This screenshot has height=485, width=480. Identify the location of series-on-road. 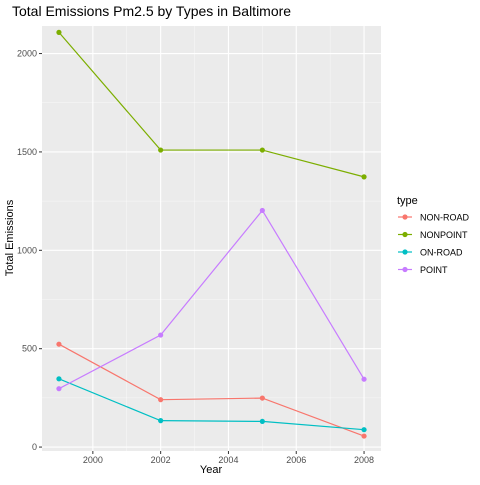
(211, 404).